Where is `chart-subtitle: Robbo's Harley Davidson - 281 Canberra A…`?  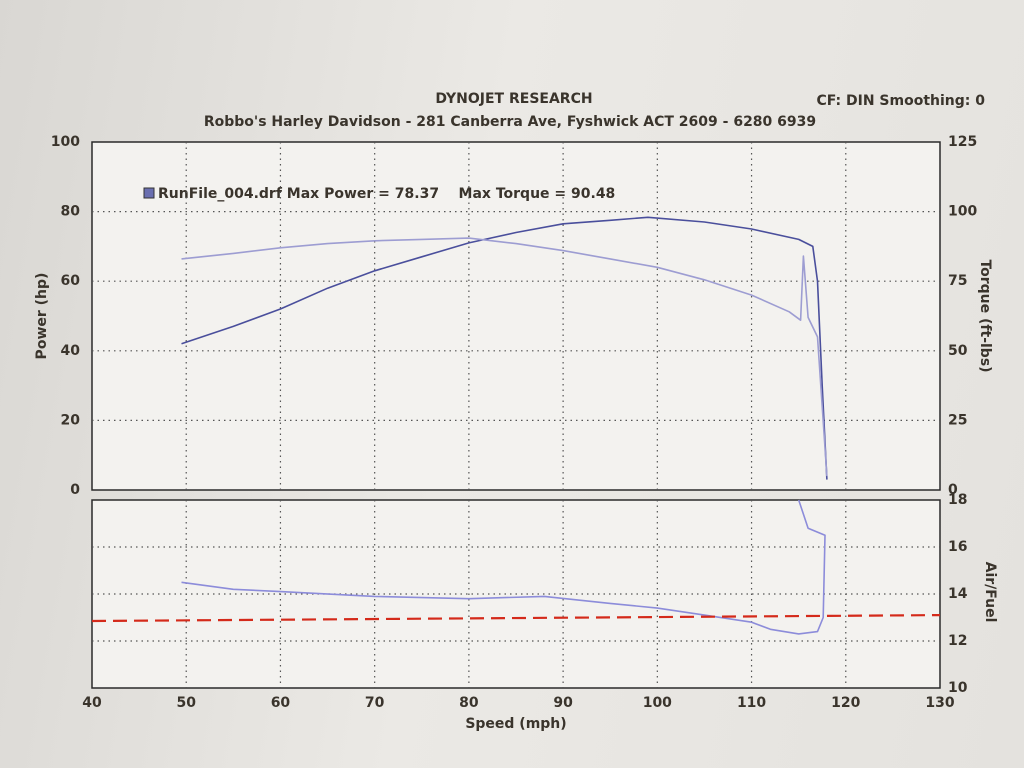 chart-subtitle: Robbo's Harley Davidson - 281 Canberra A… is located at coordinates (510, 122).